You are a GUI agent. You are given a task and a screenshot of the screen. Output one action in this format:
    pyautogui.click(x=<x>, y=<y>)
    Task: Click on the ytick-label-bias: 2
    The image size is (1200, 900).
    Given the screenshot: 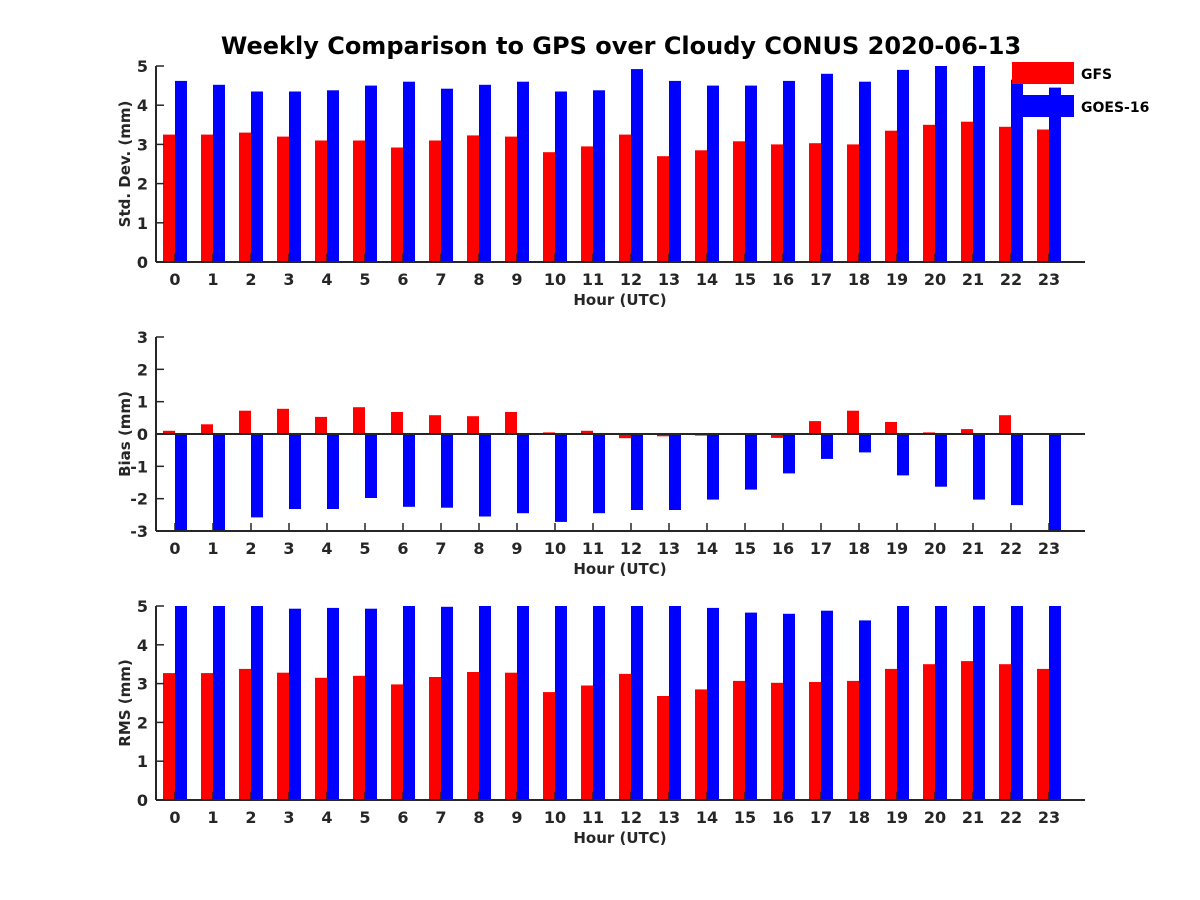 What is the action you would take?
    pyautogui.click(x=142, y=369)
    